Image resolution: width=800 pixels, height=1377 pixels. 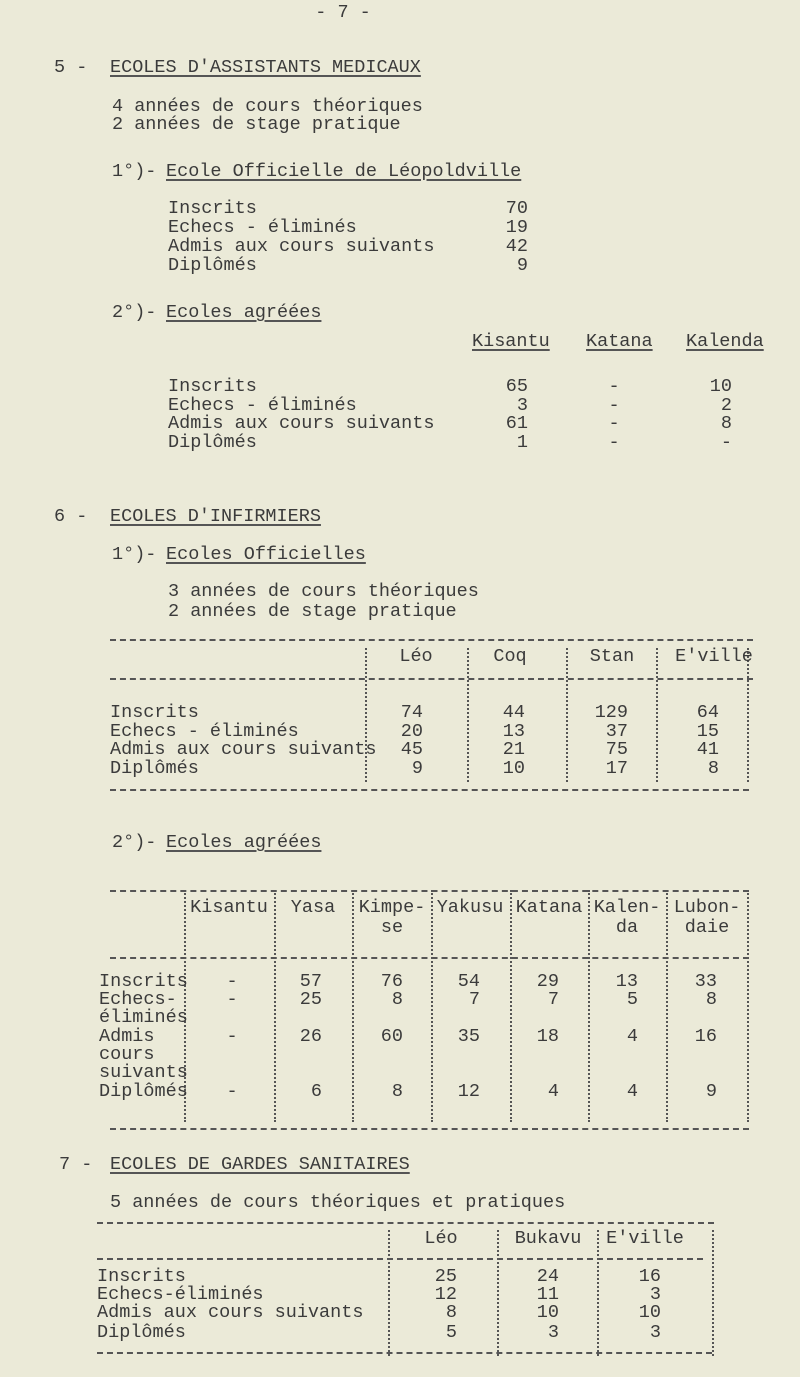 I want to click on description-line: 2 années de stage pratique, so click(x=312, y=611).